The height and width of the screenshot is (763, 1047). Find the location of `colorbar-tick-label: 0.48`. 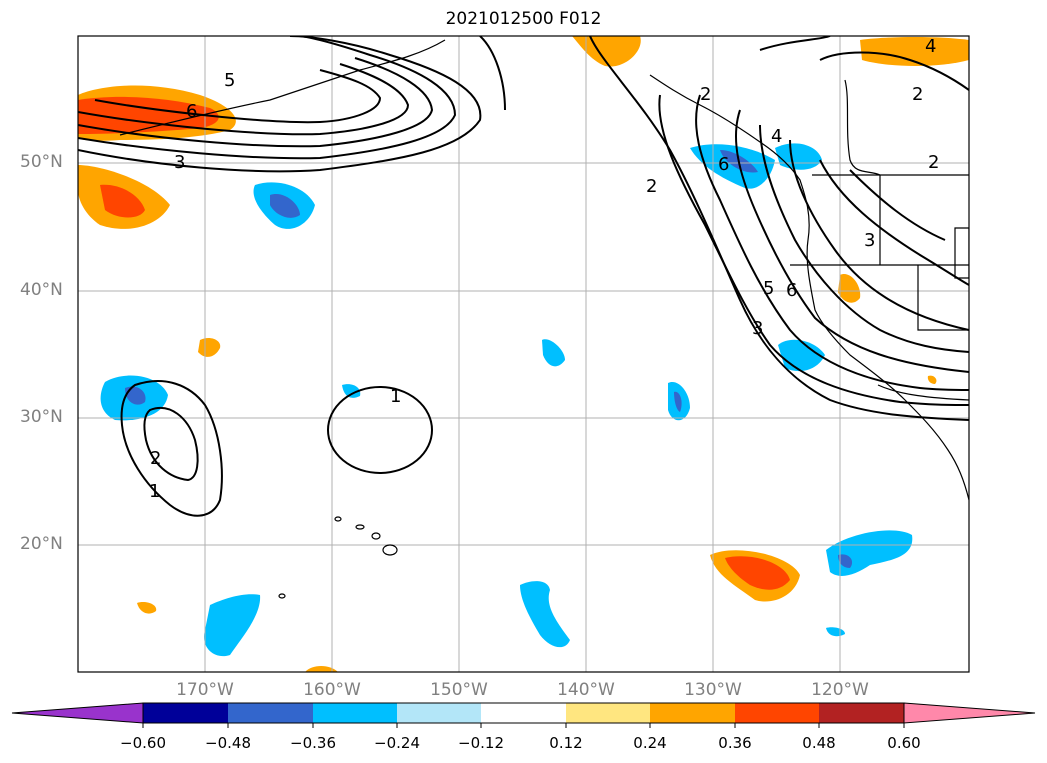

colorbar-tick-label: 0.48 is located at coordinates (819, 743).